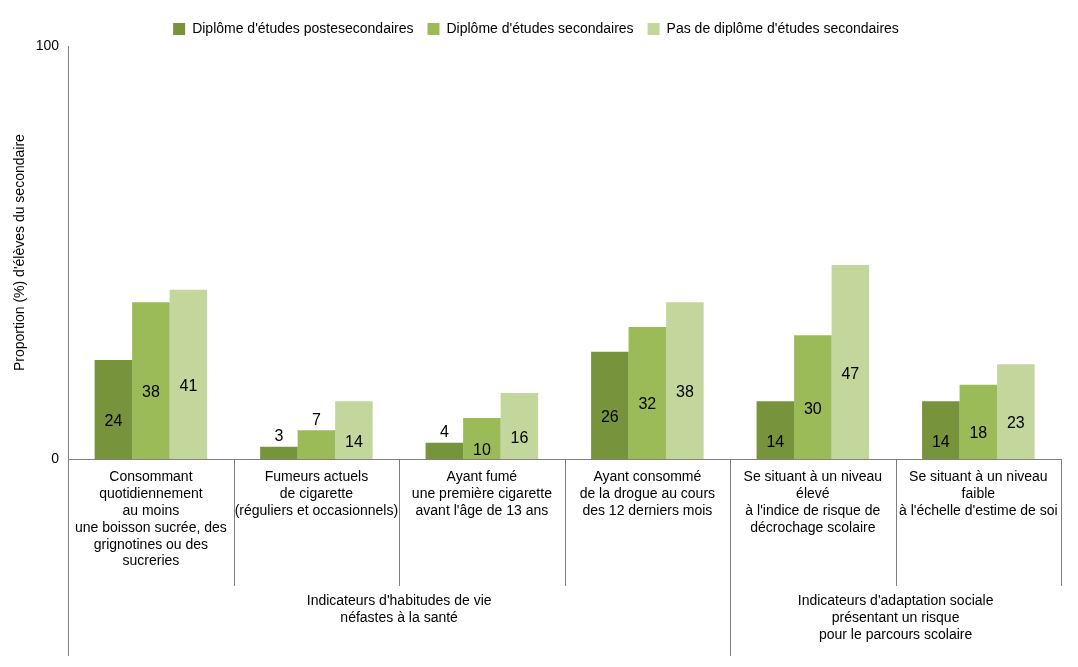 The width and height of the screenshot is (1078, 667). What do you see at coordinates (444, 432) in the screenshot?
I see `data-label: 4` at bounding box center [444, 432].